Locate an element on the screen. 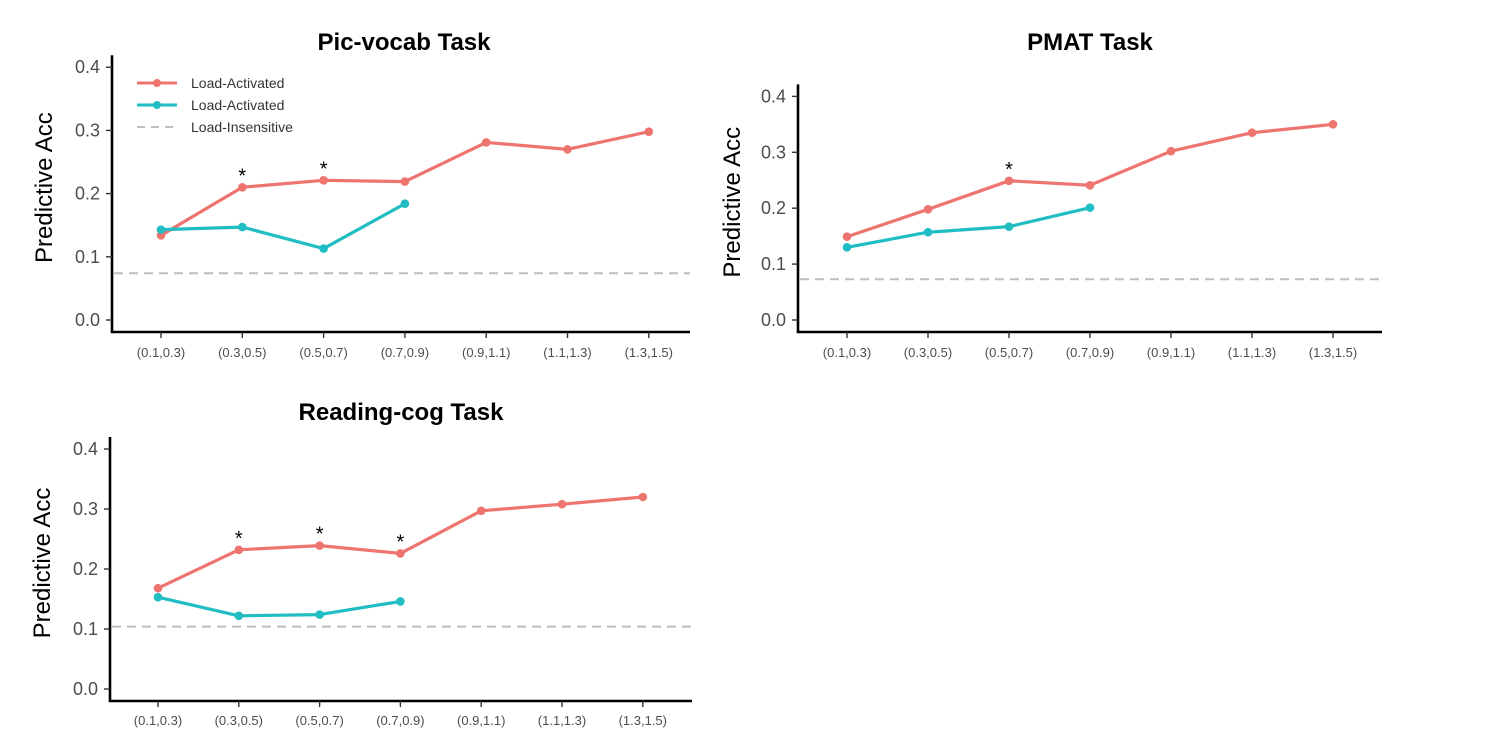 The width and height of the screenshot is (1498, 755). chart-title: PMAT Task is located at coordinates (1090, 42).